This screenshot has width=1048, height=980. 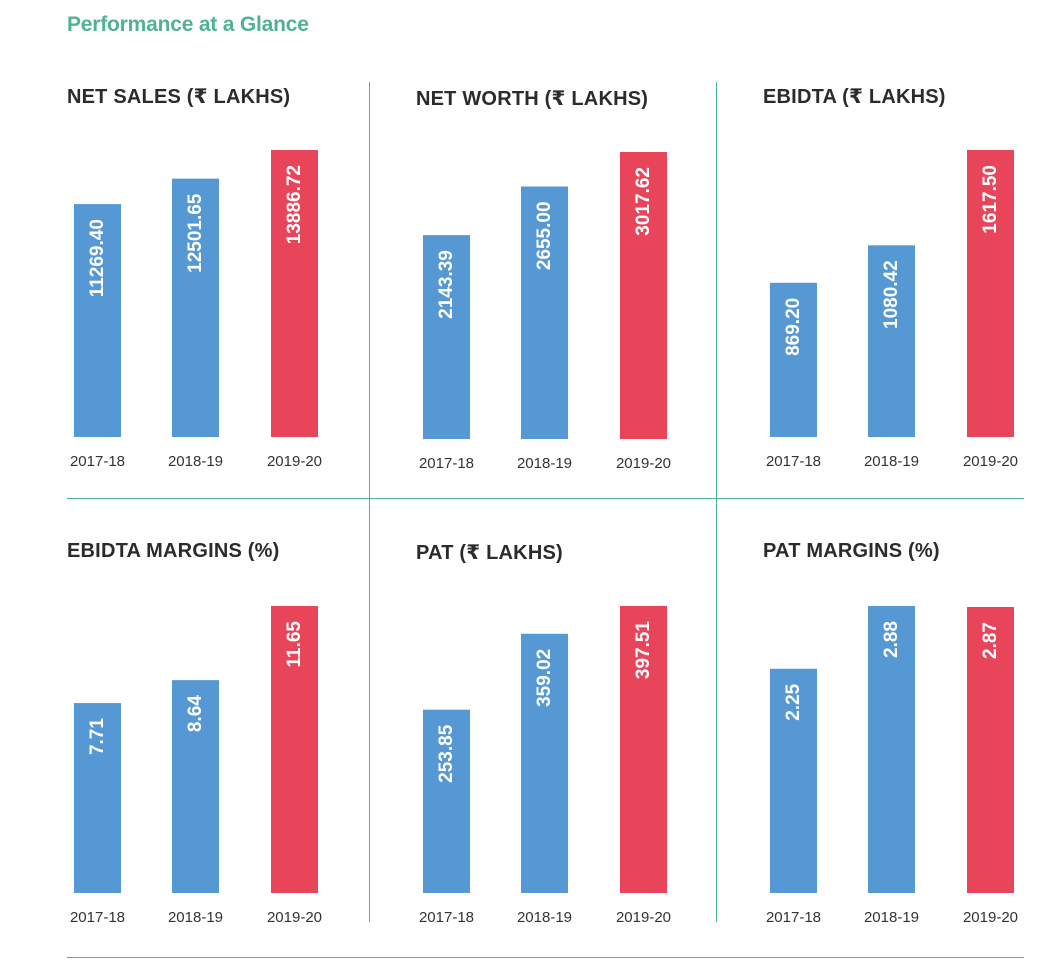 I want to click on chart-svg: 7.71 2017-18 8.64 2018-19 11.65 2019-20, so click(x=196, y=766).